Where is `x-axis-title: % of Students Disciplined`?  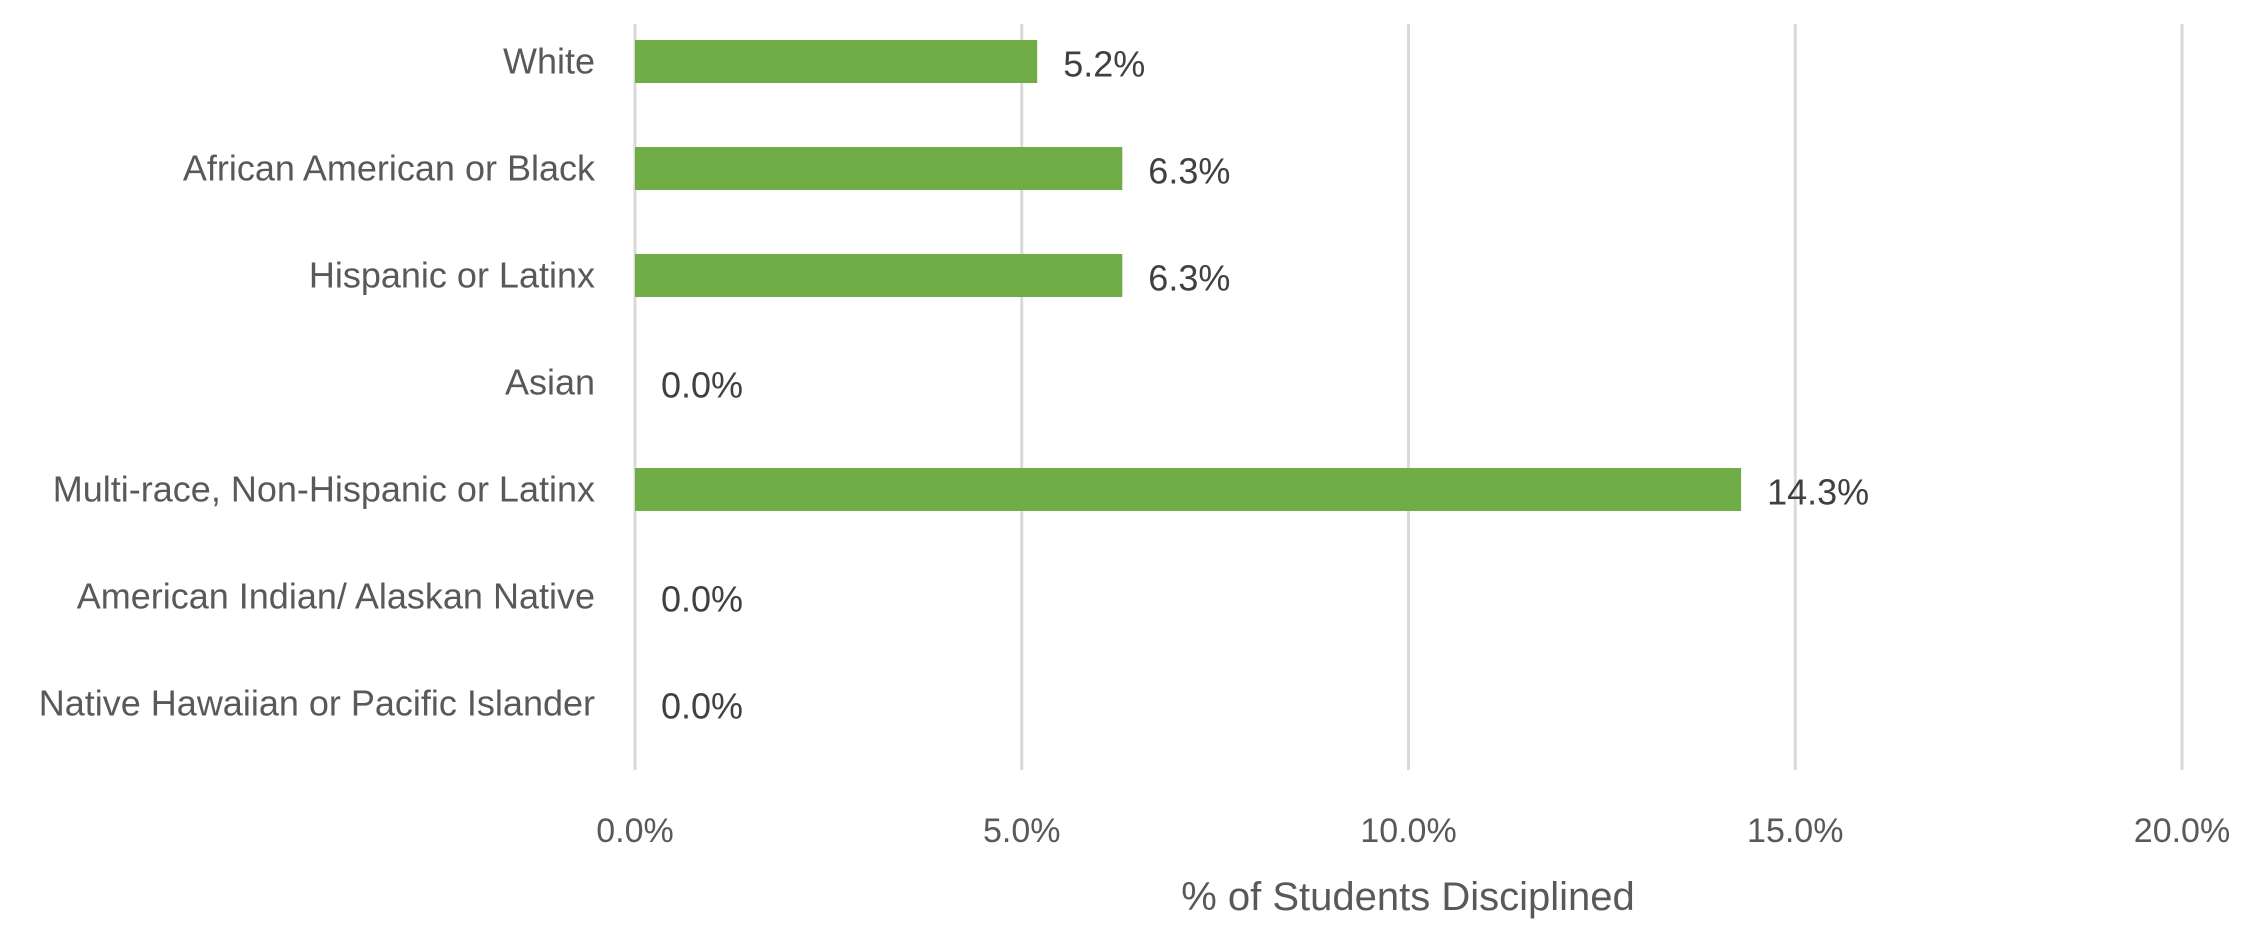 x-axis-title: % of Students Disciplined is located at coordinates (1408, 897).